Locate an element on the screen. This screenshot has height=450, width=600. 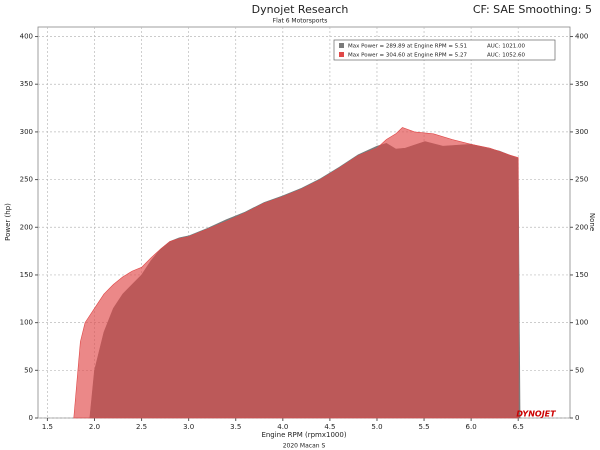
y-tick-label: 0 is located at coordinates (31, 418).